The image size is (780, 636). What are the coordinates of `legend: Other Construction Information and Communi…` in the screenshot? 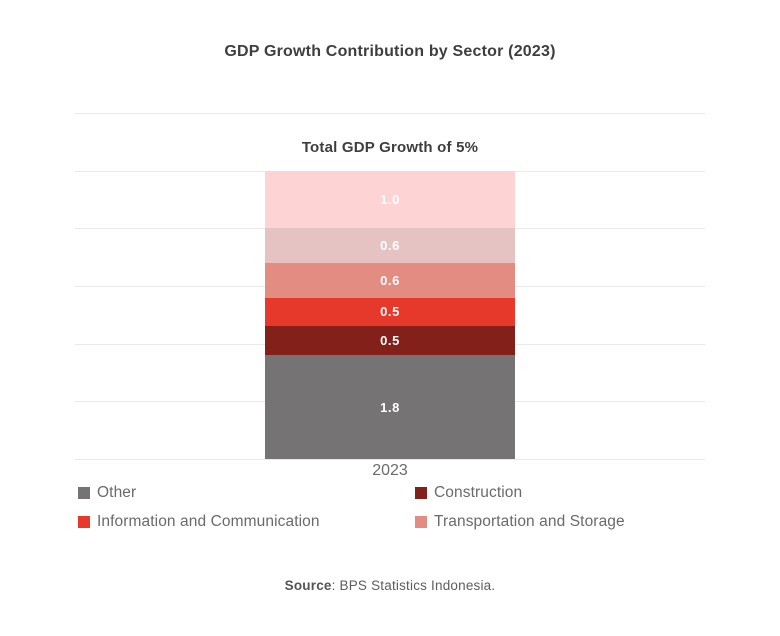 It's located at (351, 507).